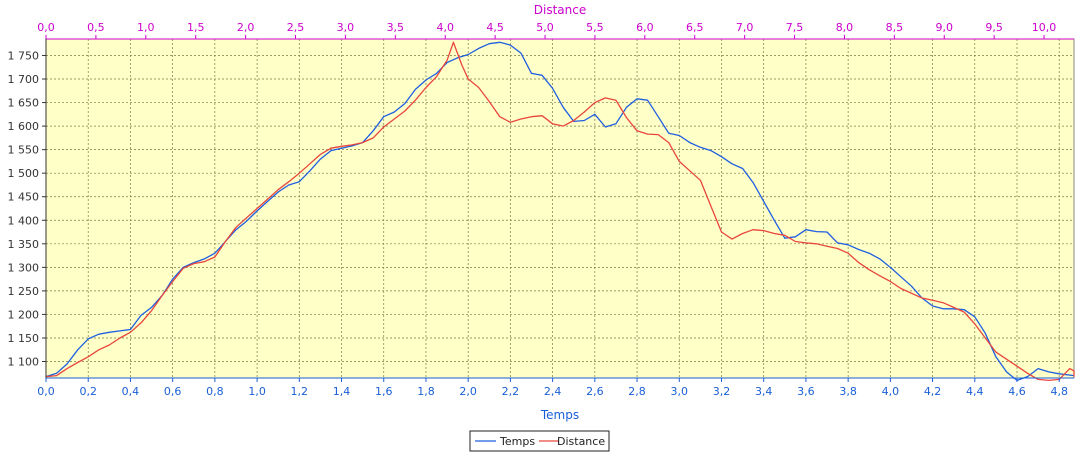 The image size is (1081, 453). Describe the element at coordinates (581, 441) in the screenshot. I see `legend-label-distance: Distance` at that location.